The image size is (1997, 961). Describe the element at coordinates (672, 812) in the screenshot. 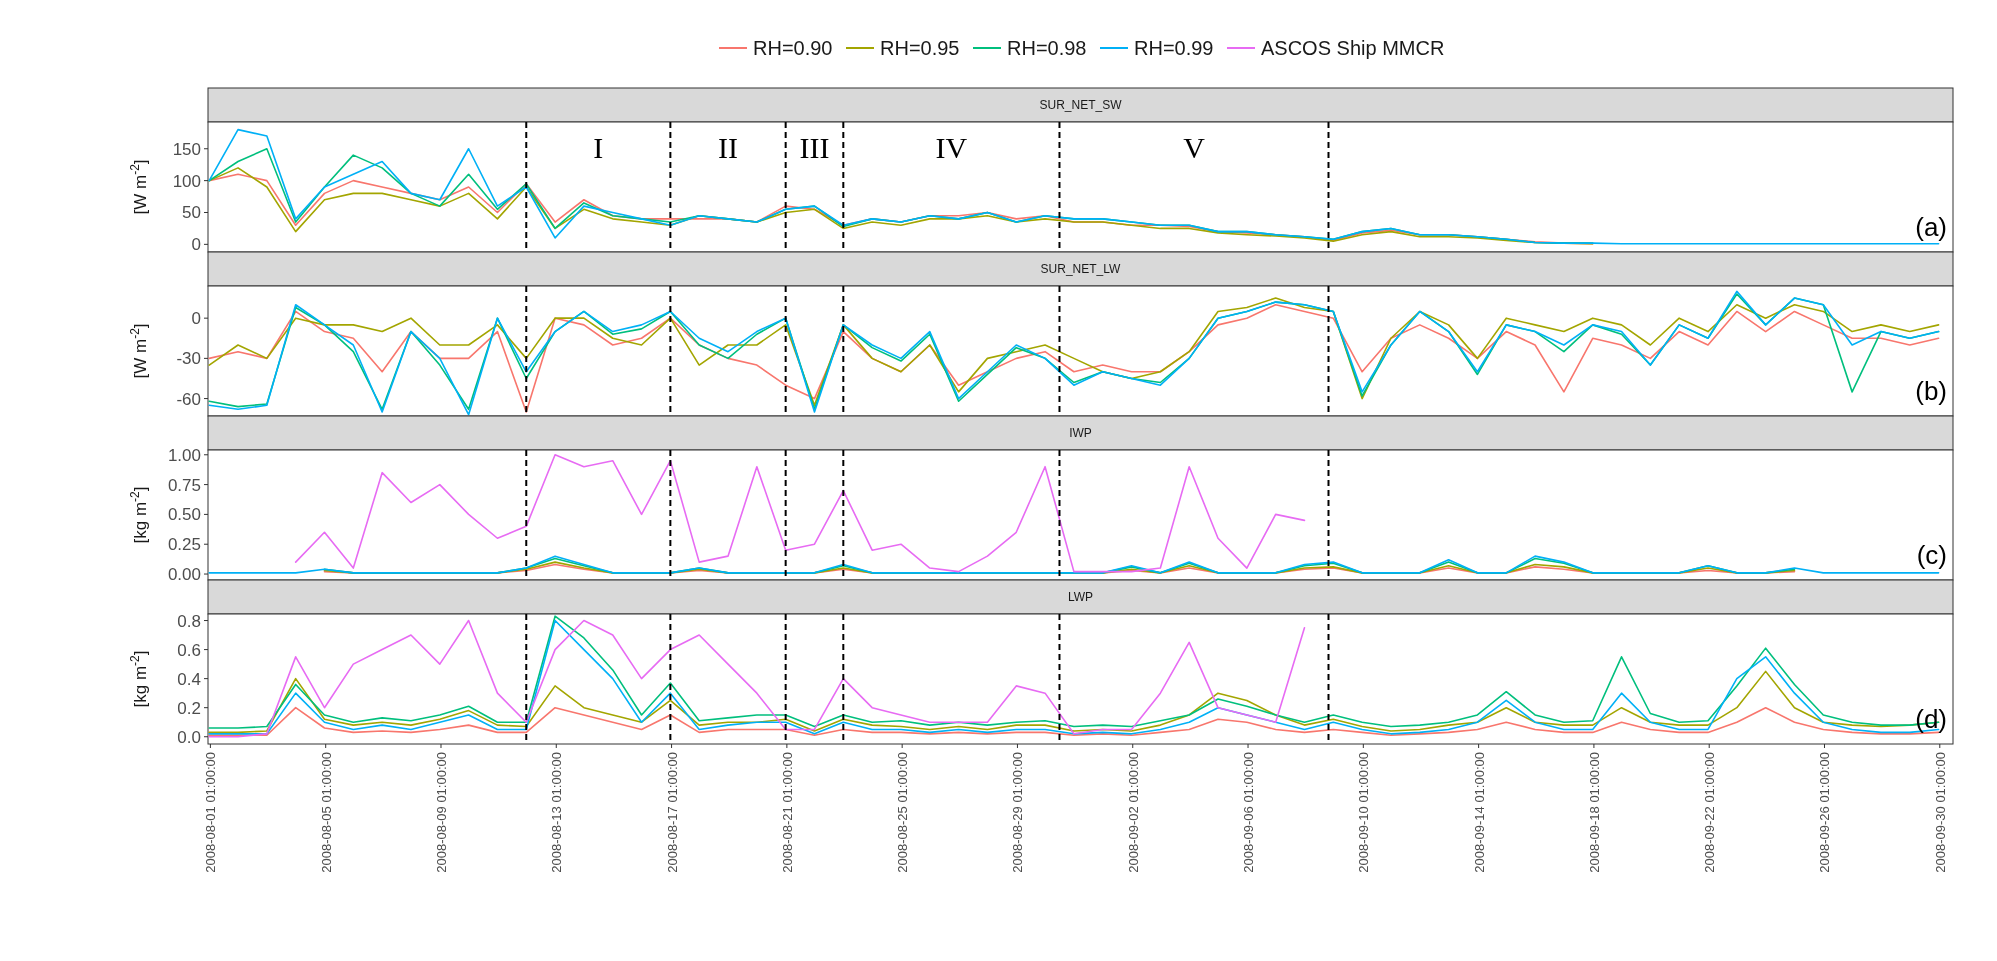

I see `x-tick-label: 2008-08-17 01:00:00` at that location.